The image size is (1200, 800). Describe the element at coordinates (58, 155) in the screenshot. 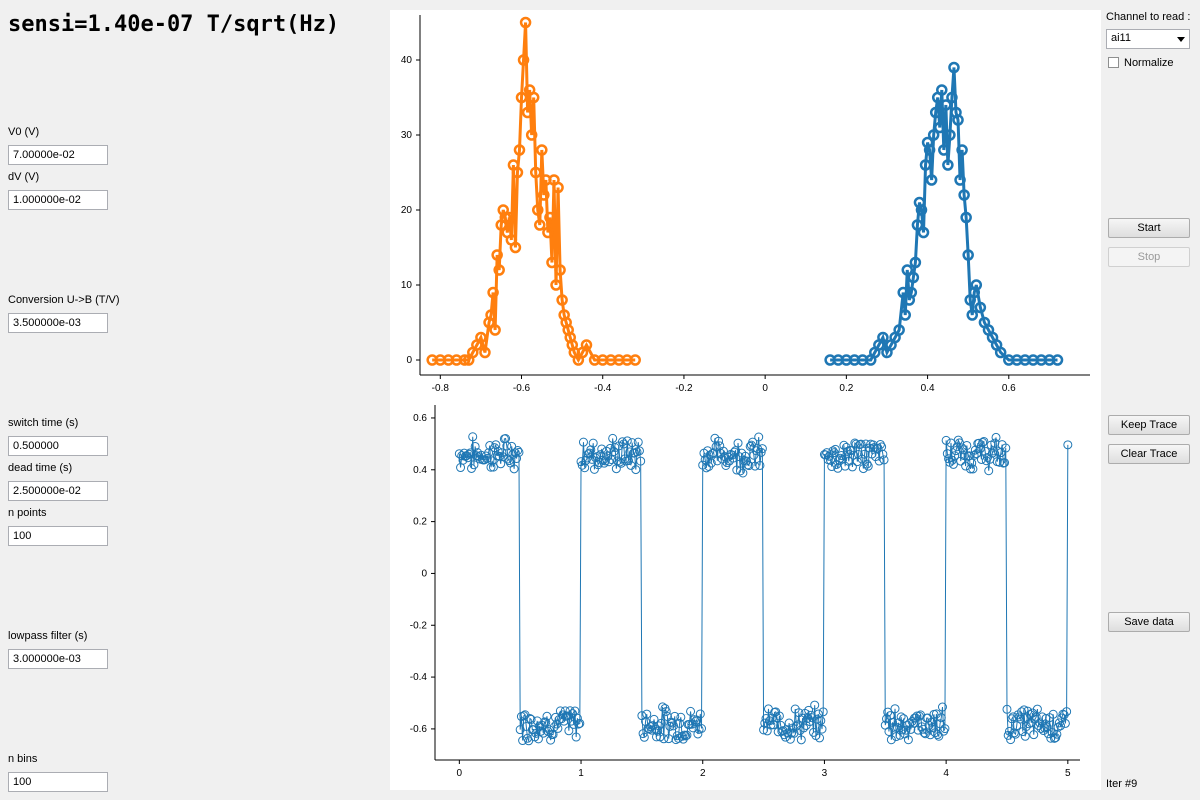

I see `v0-field` at that location.